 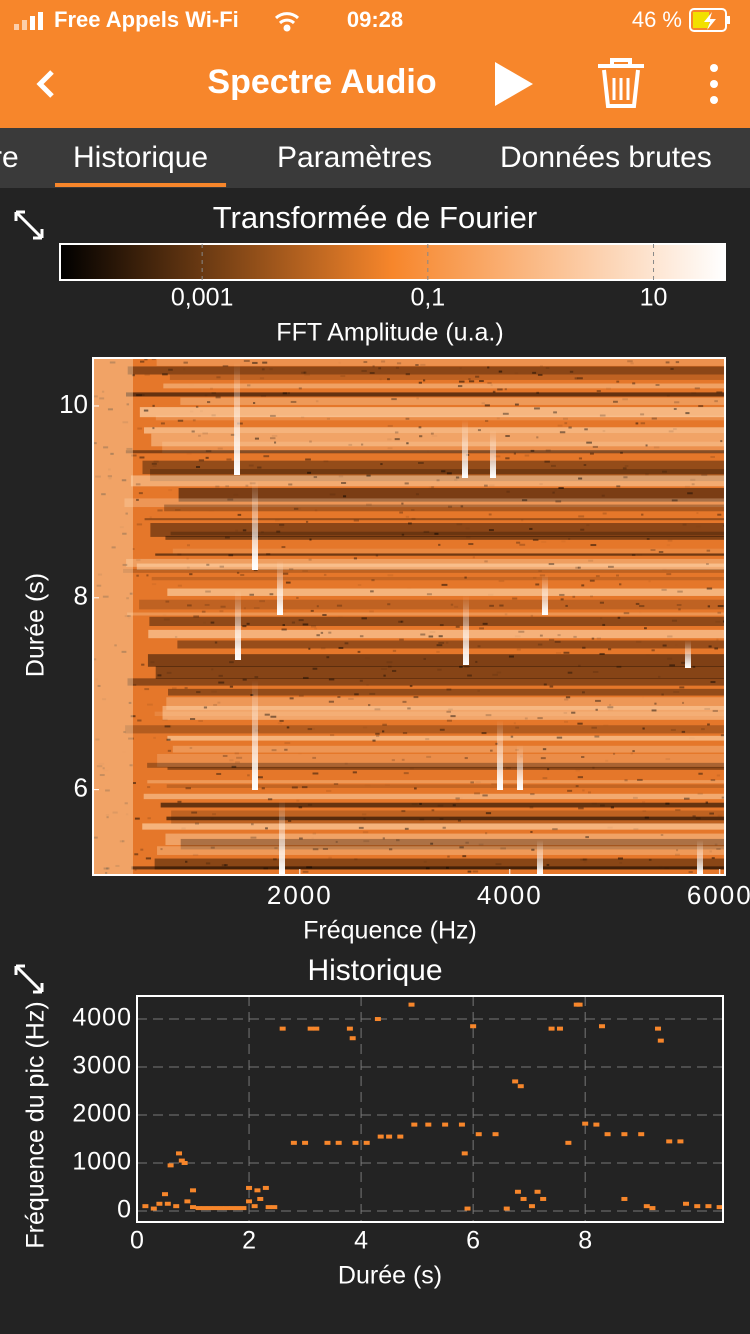 What do you see at coordinates (389, 333) in the screenshot?
I see `colorbar-label: FFT Amplitude (u.a.)` at bounding box center [389, 333].